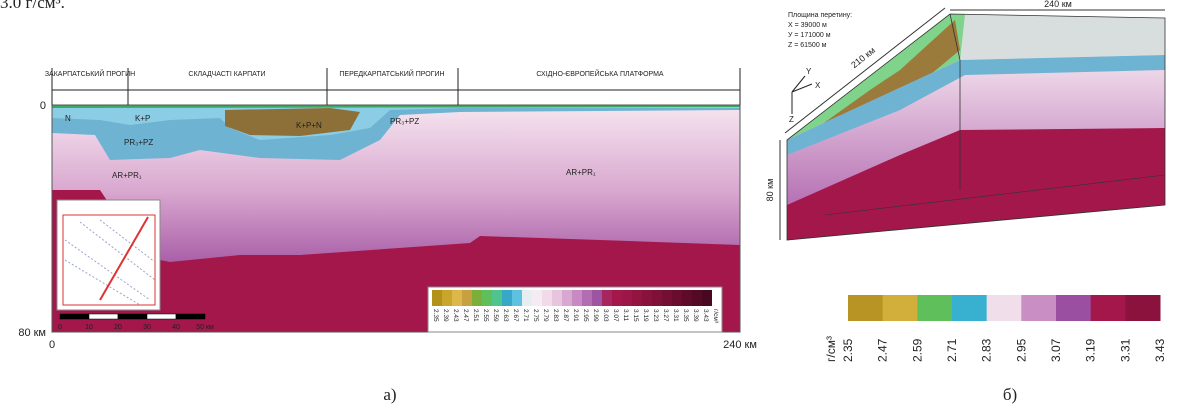 The height and width of the screenshot is (409, 1187). What do you see at coordinates (565, 315) in the screenshot?
I see `legend-tick: 2.87` at bounding box center [565, 315].